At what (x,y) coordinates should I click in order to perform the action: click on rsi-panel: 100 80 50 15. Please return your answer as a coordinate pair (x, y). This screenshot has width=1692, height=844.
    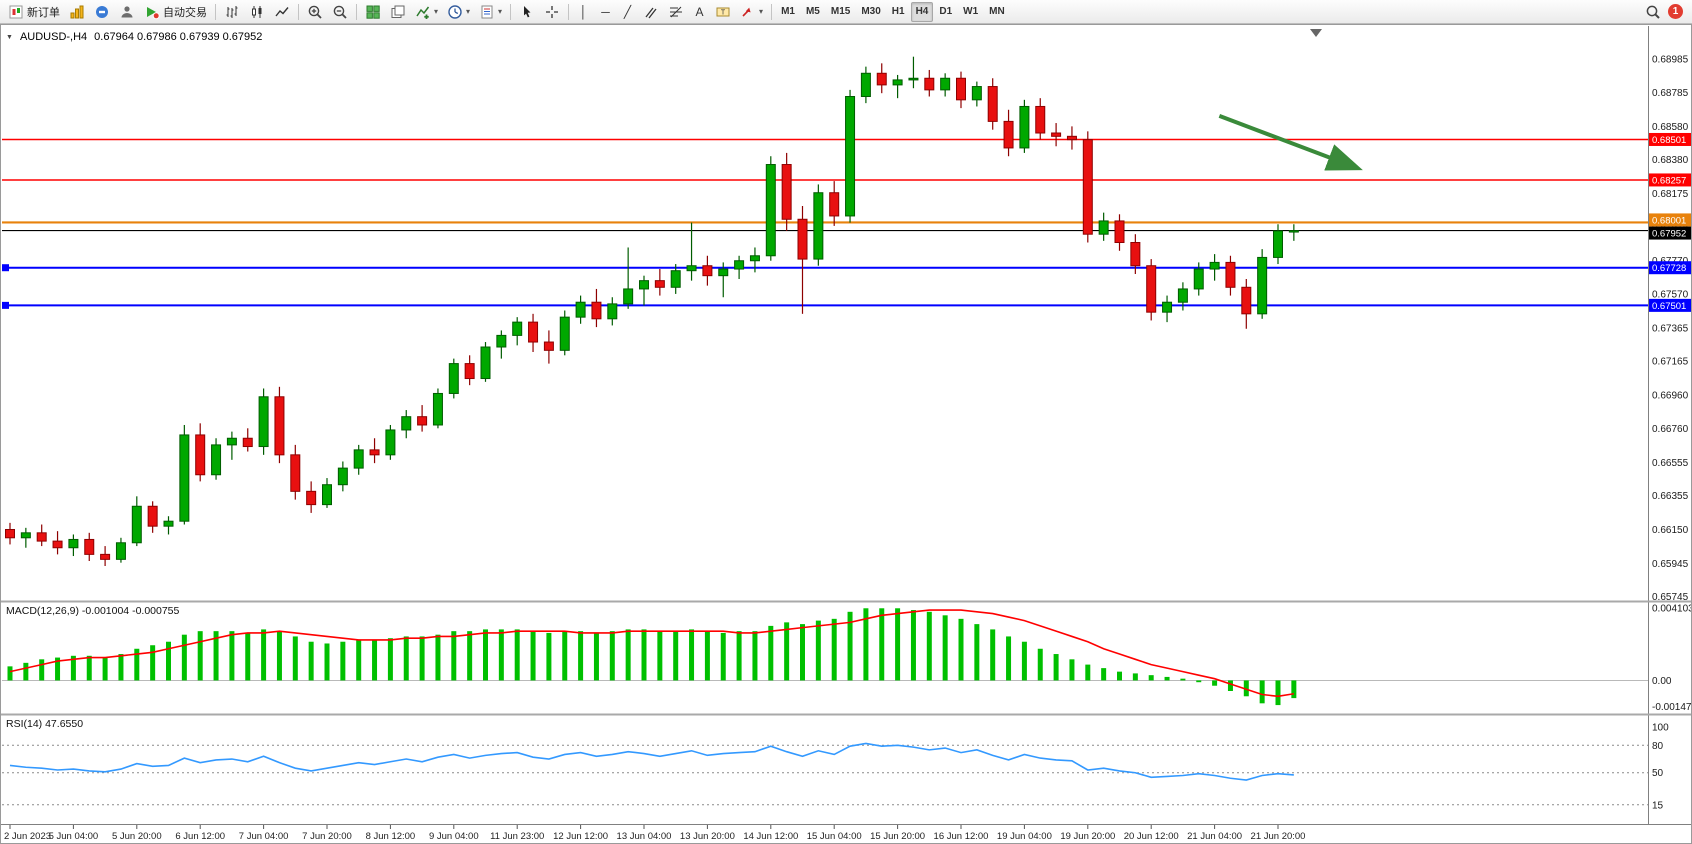
    Looking at the image, I should click on (835, 766).